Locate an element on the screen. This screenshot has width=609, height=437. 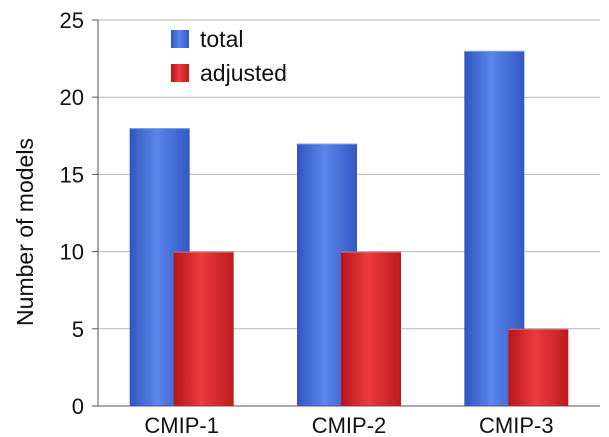
legend-swatch-total is located at coordinates (180, 39).